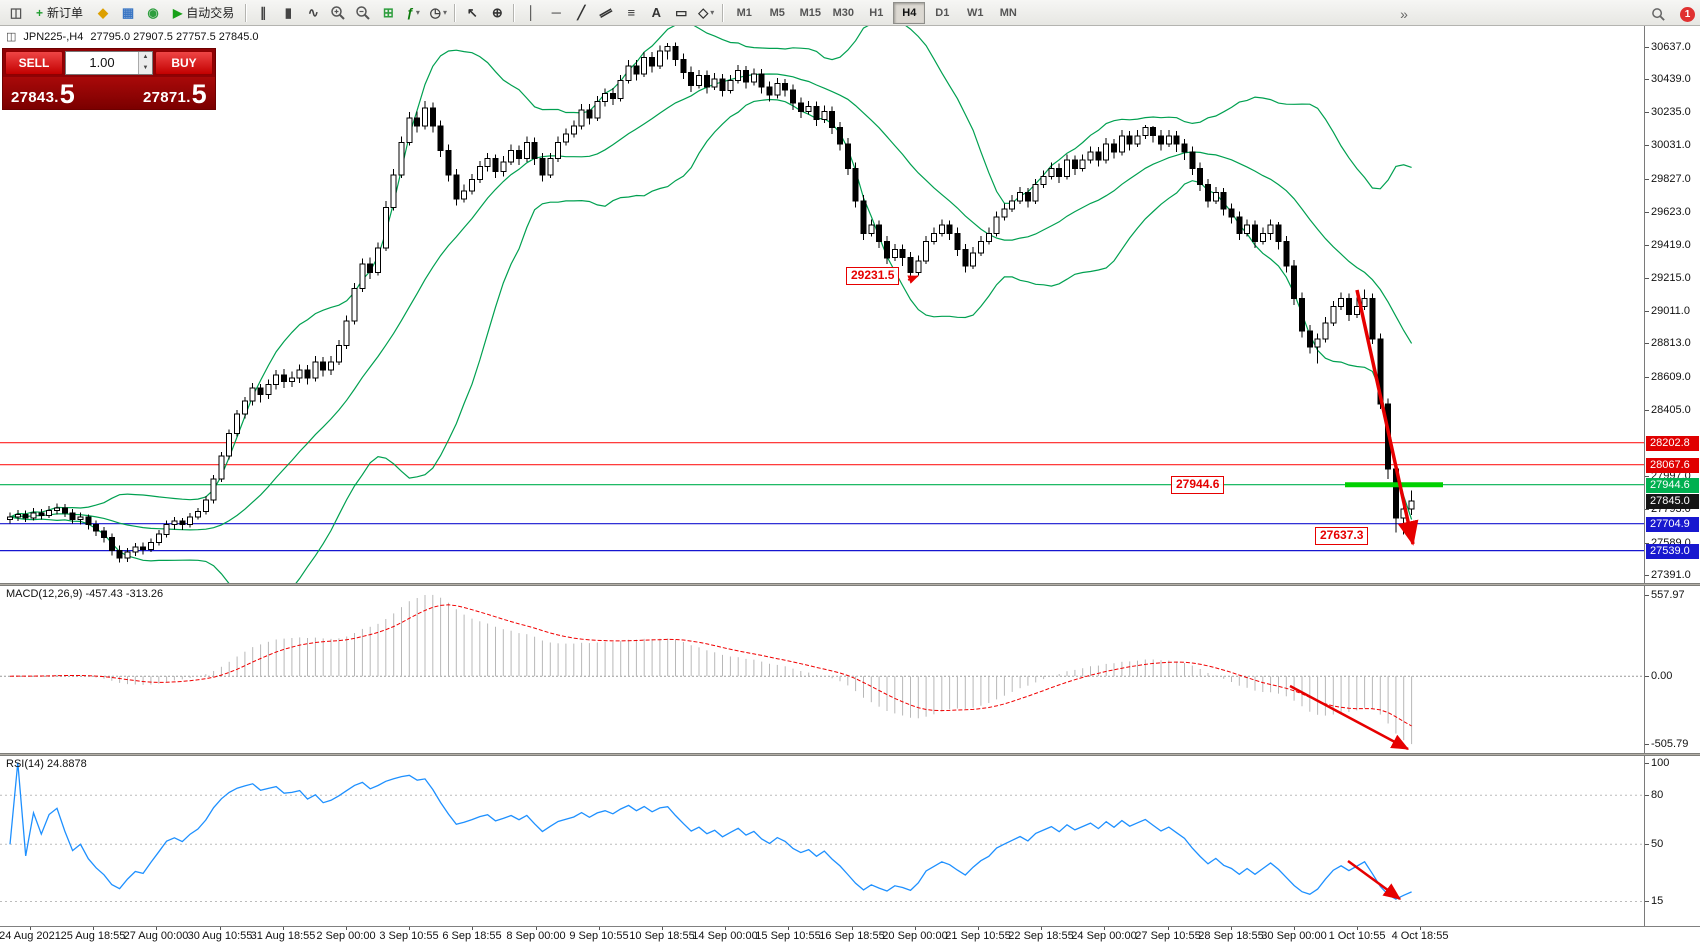  I want to click on volume-up-button: ▲, so click(145, 57).